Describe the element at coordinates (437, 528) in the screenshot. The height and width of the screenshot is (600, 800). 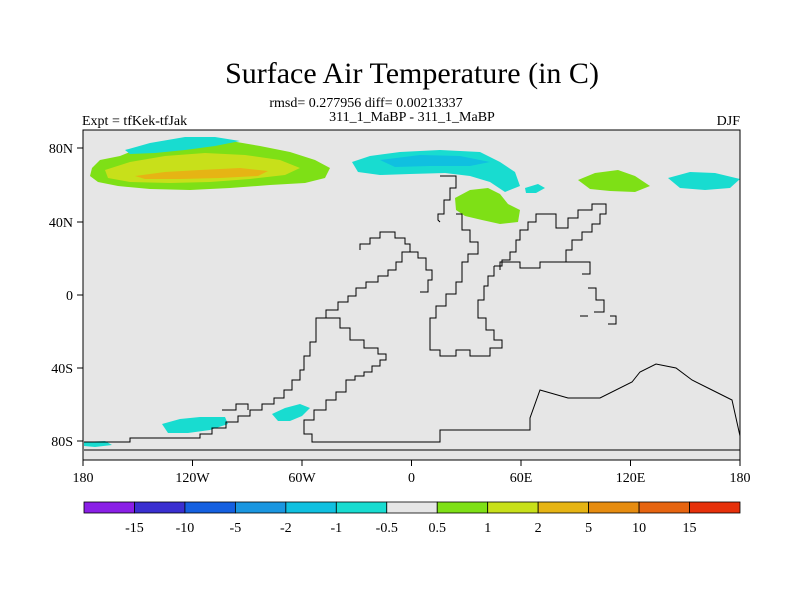
I see `colorbar-label: 0.5` at that location.